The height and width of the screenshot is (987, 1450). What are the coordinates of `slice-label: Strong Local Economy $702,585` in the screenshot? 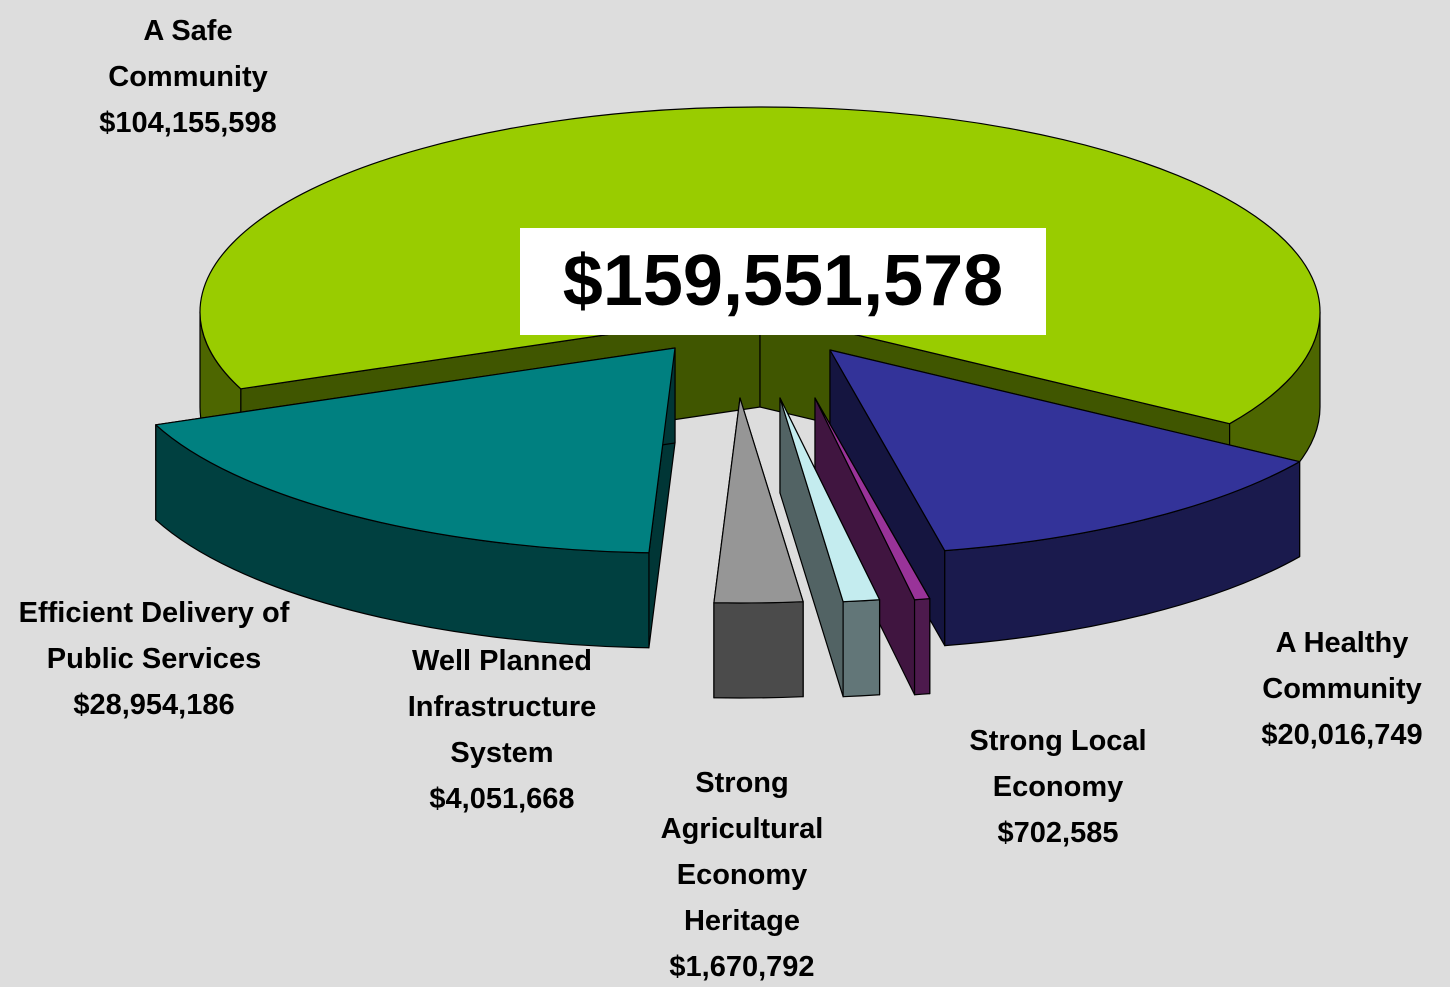 It's located at (1058, 787).